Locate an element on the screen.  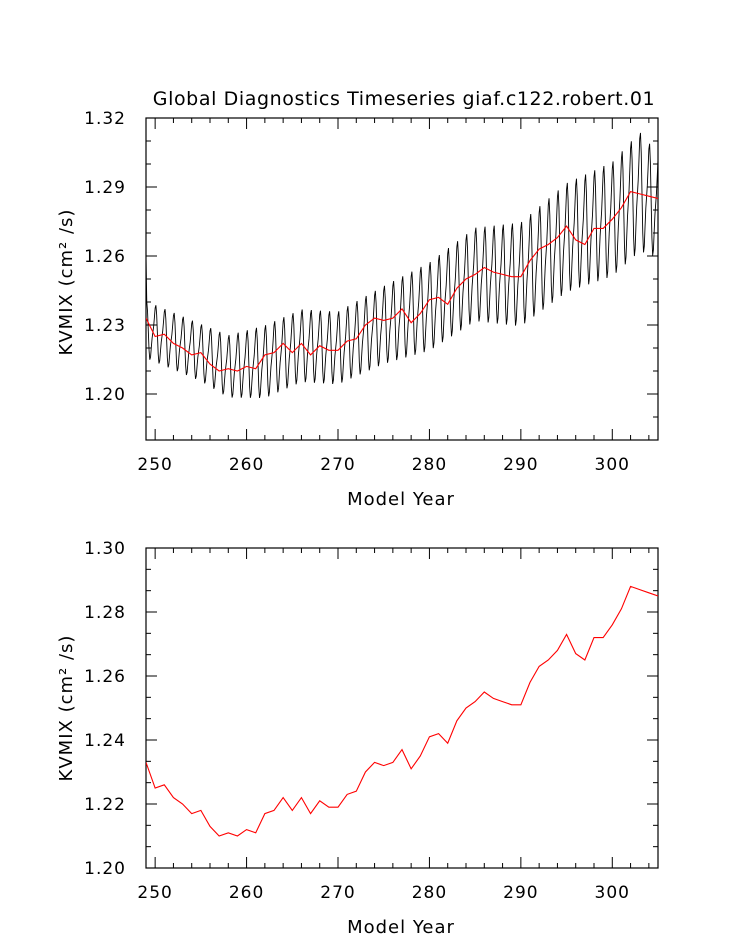
bottom-y-tick-label-1.30: 1.30 is located at coordinates (105, 549).